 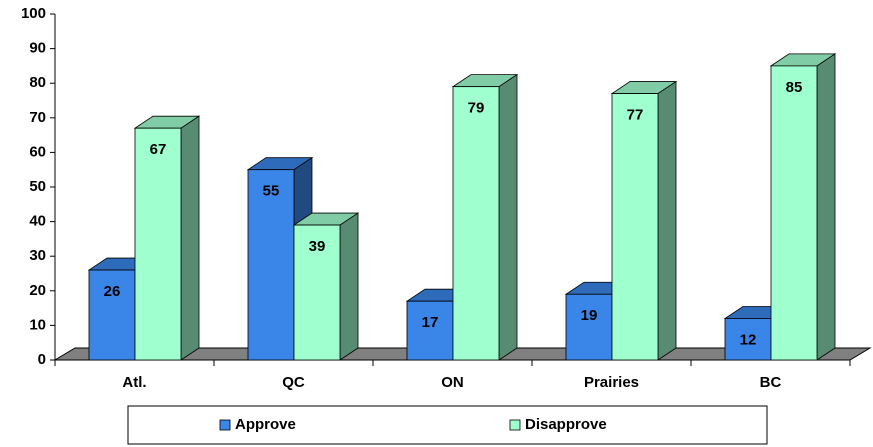 What do you see at coordinates (476, 108) in the screenshot?
I see `value-label: 79` at bounding box center [476, 108].